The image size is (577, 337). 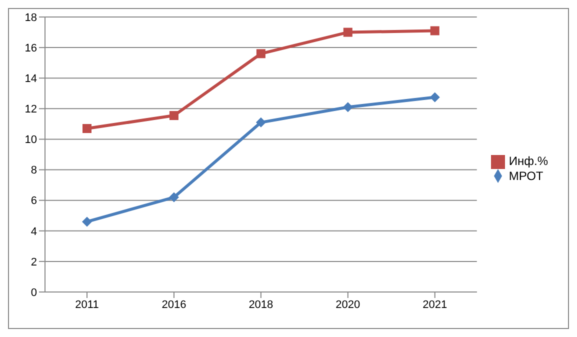 What do you see at coordinates (87, 304) in the screenshot?
I see `x-tick-label: 2011` at bounding box center [87, 304].